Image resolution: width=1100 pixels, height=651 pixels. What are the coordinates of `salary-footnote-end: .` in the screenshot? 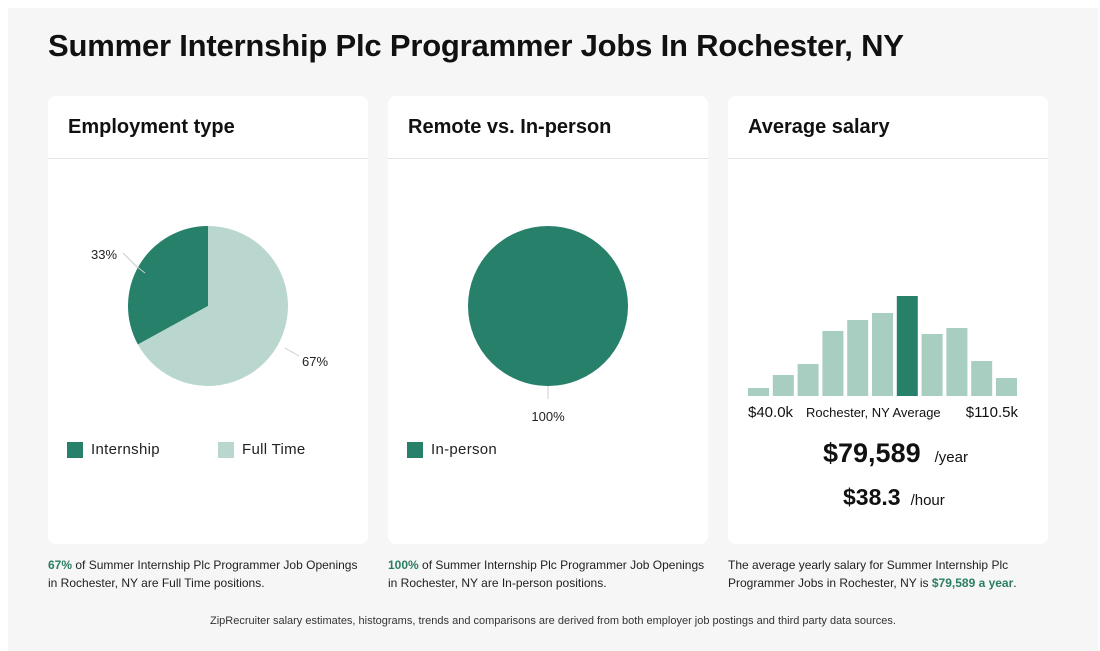 It's located at (1015, 583).